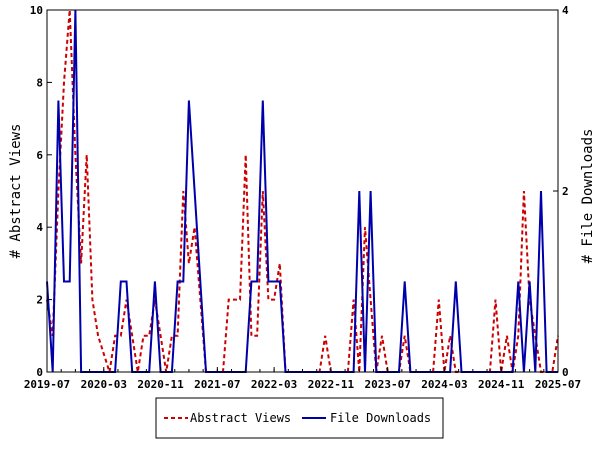 The height and width of the screenshot is (450, 600). I want to click on x-tick-label: 2019-07, so click(47, 384).